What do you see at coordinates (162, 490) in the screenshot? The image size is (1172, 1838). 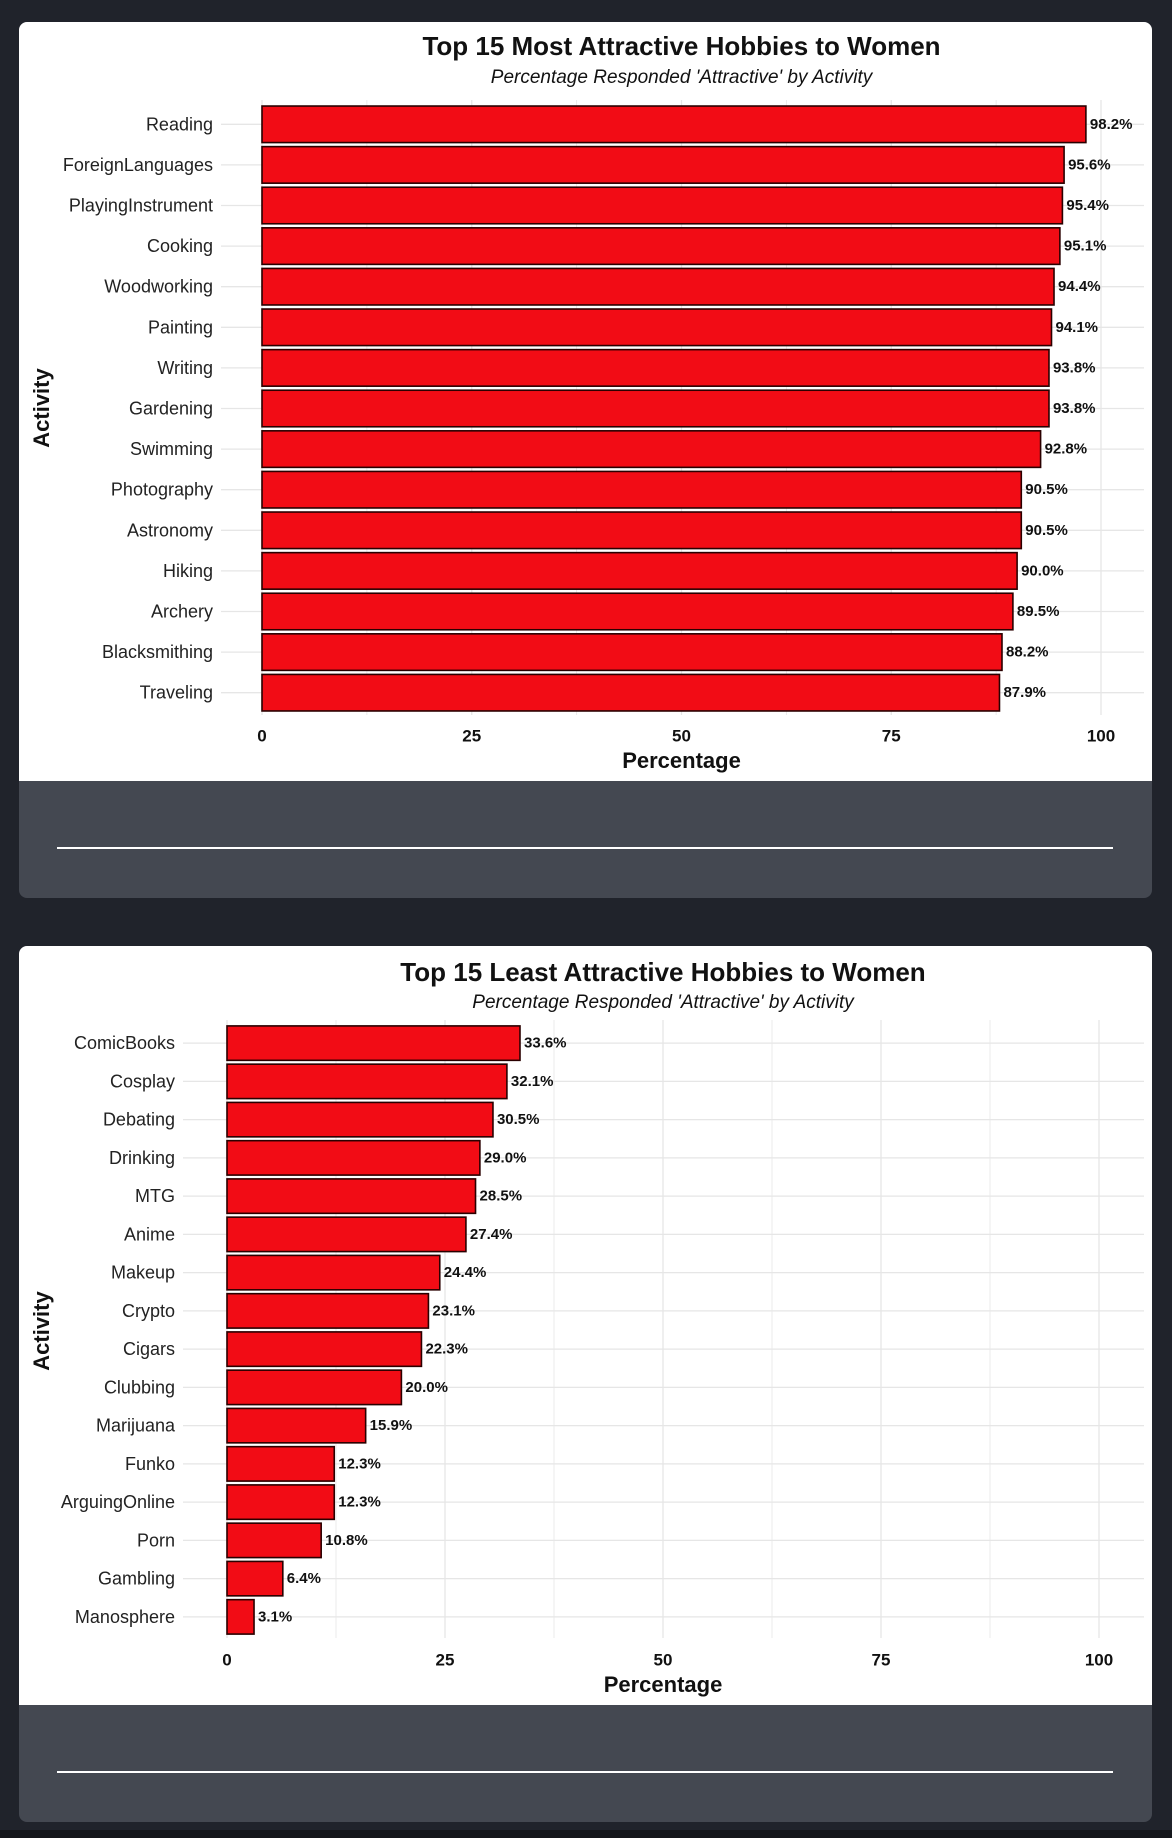 I see `category-label: Photography` at bounding box center [162, 490].